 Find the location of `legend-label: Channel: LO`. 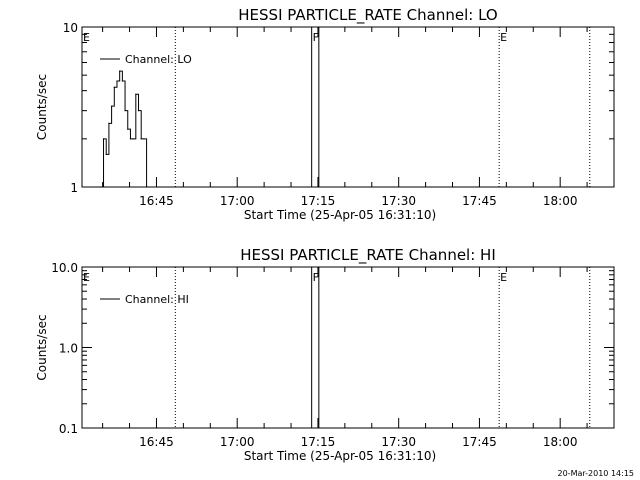

legend-label: Channel: LO is located at coordinates (158, 59).